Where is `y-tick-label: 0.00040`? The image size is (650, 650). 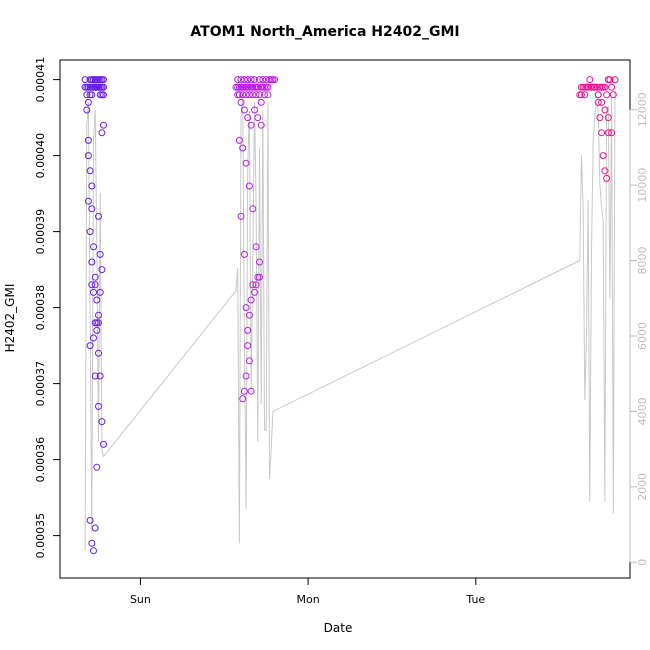
y-tick-label: 0.00040 is located at coordinates (40, 156).